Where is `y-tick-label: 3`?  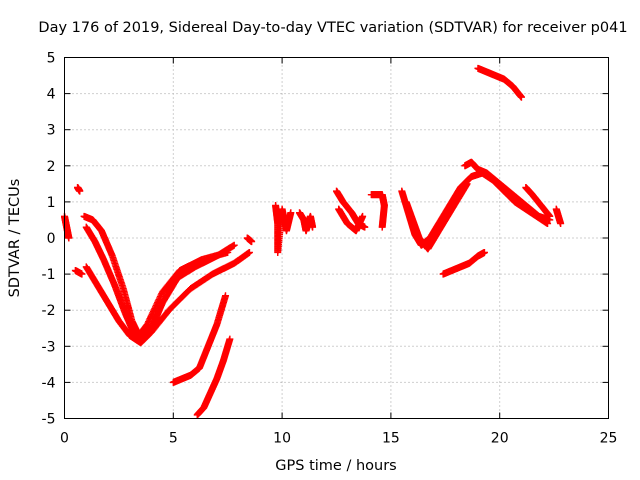
y-tick-label: 3 is located at coordinates (51, 131).